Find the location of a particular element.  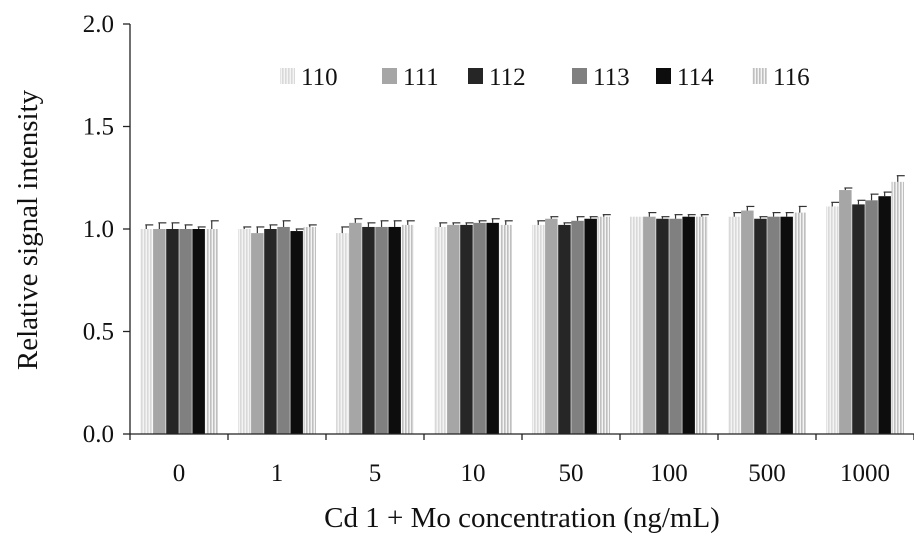

x-tick-label: 0 is located at coordinates (179, 473).